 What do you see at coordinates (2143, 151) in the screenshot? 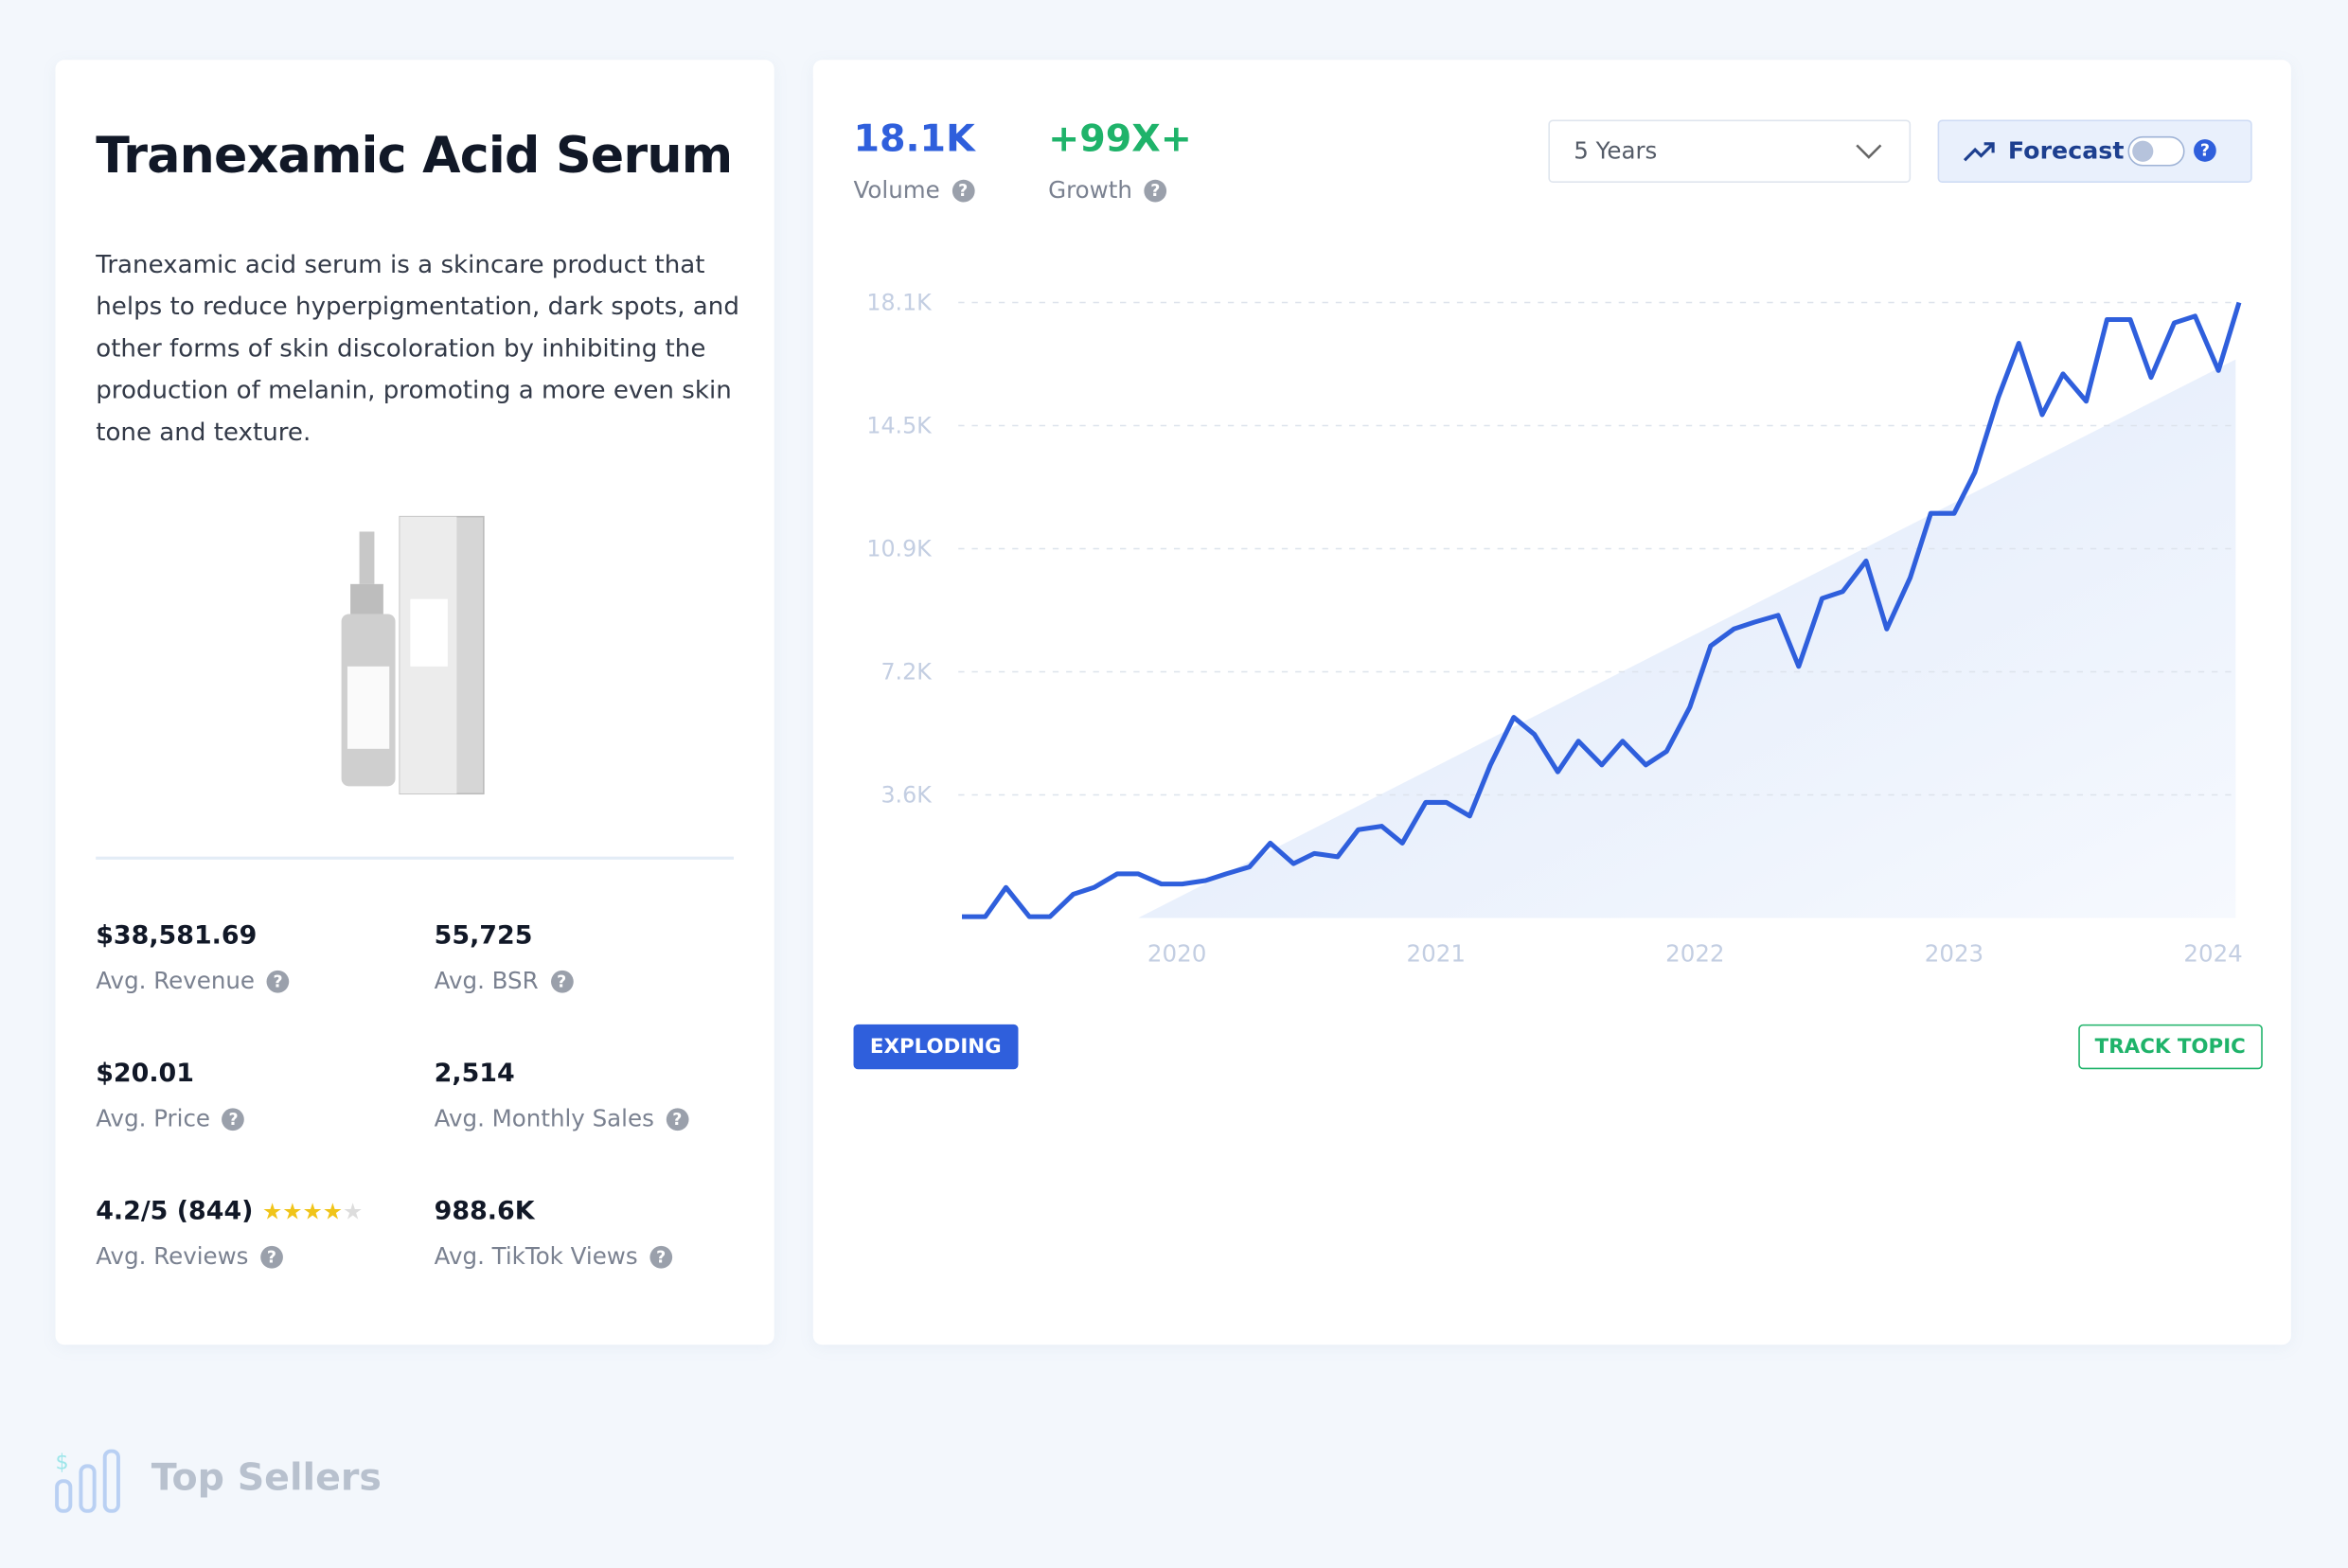
I see `toggle-knob` at bounding box center [2143, 151].